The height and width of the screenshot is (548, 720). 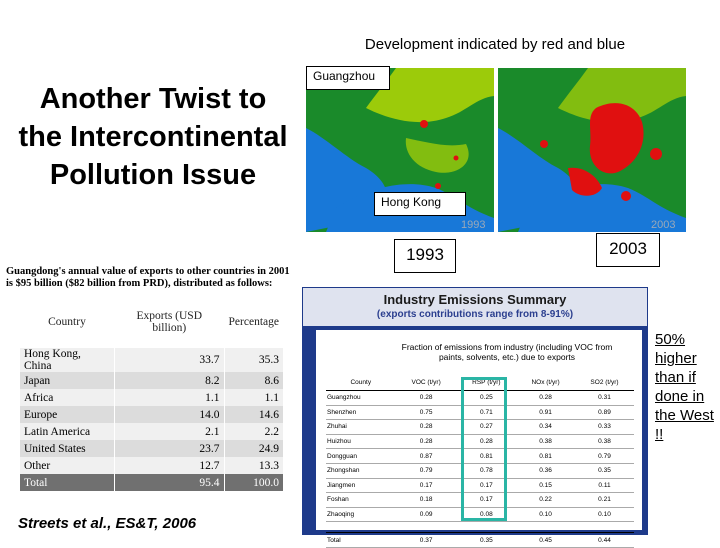 What do you see at coordinates (169, 360) in the screenshot?
I see `cell-exports: 33.7` at bounding box center [169, 360].